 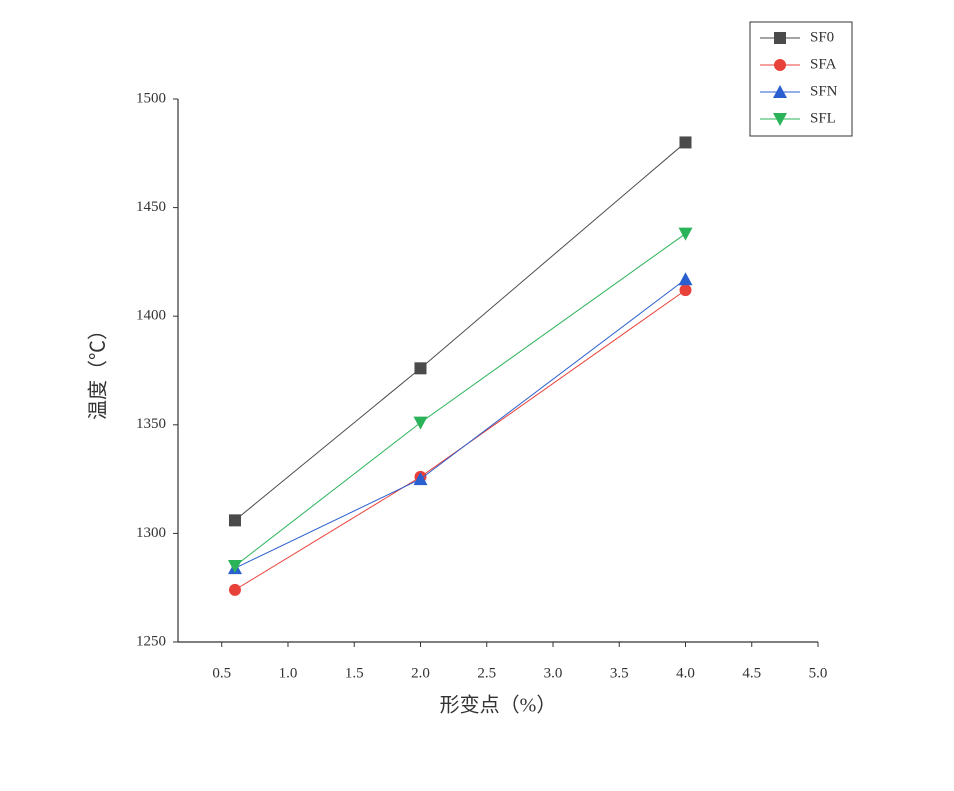 I want to click on x-tick-label: 2.5, so click(x=486, y=673).